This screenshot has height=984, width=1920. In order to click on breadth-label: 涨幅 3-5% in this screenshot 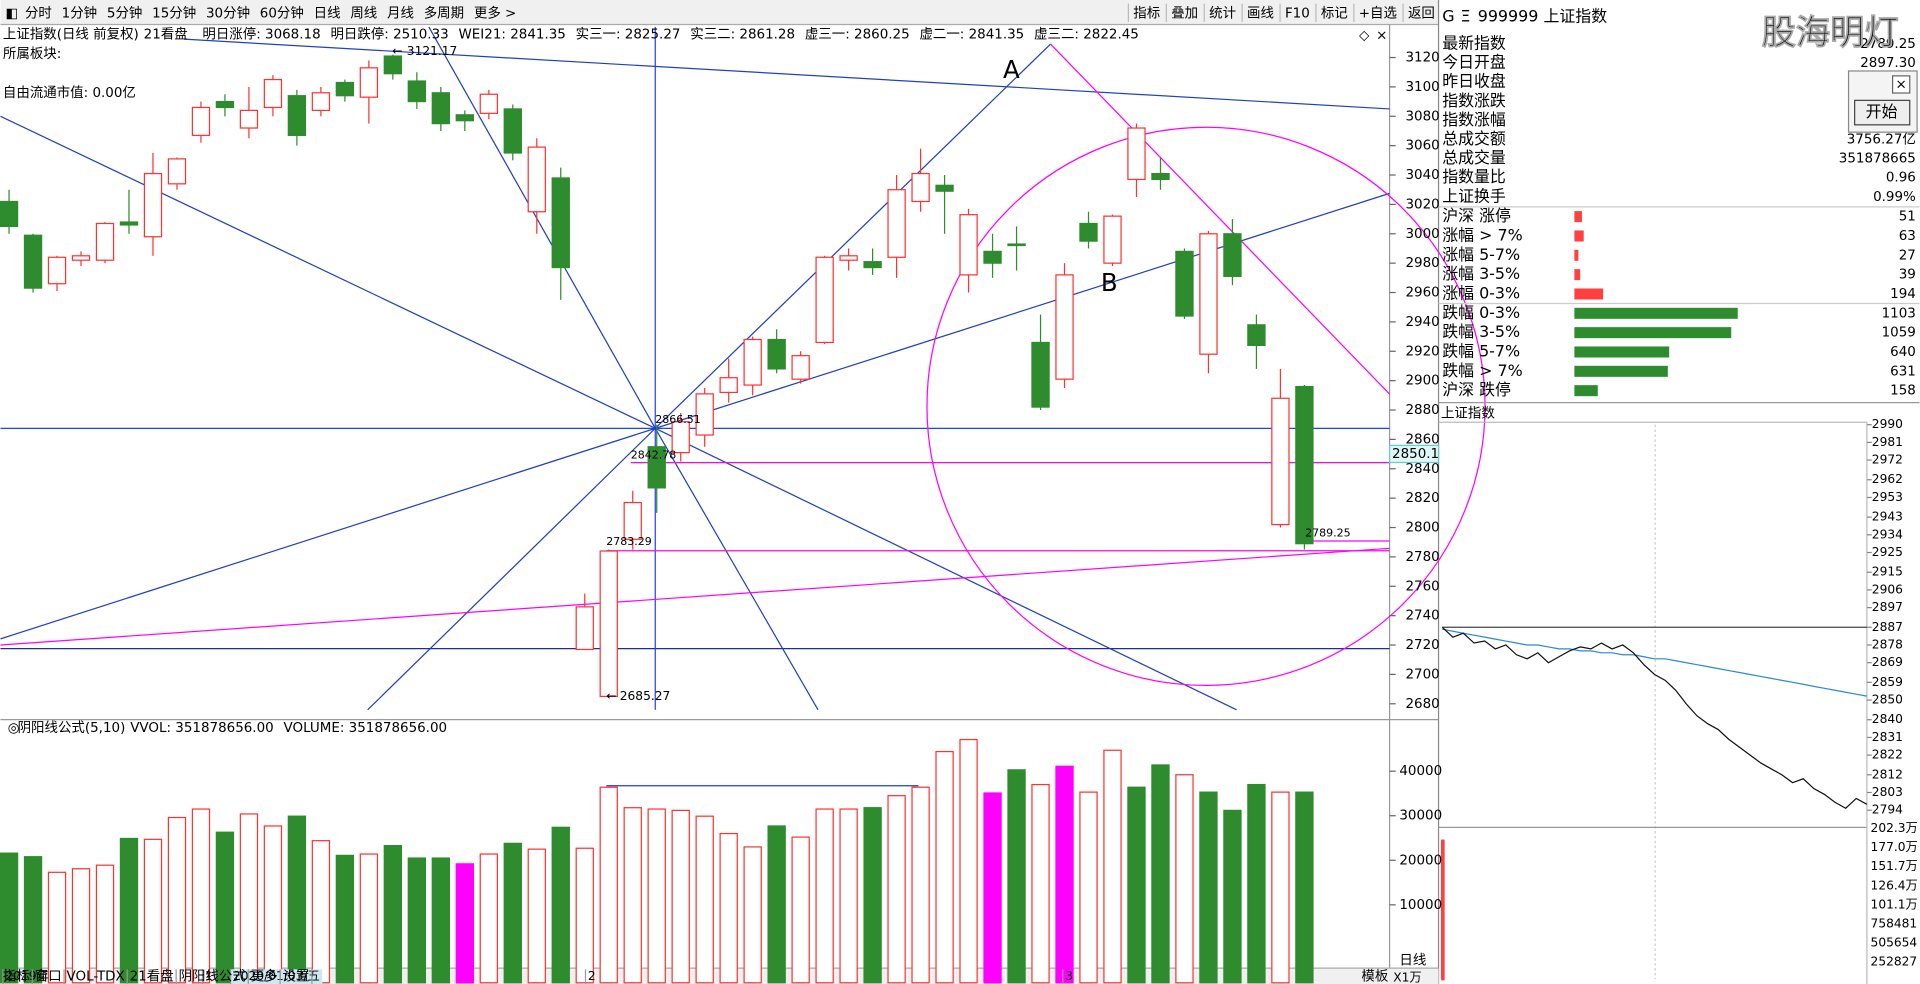, I will do `click(1481, 273)`.